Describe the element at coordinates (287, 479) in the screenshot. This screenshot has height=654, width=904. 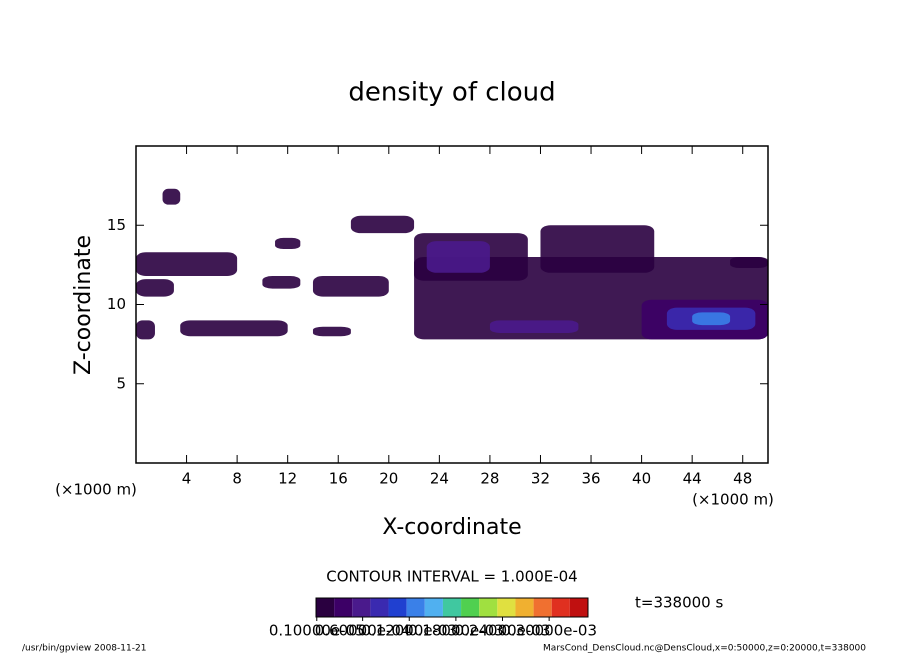
I see `x-tick-label: 12` at that location.